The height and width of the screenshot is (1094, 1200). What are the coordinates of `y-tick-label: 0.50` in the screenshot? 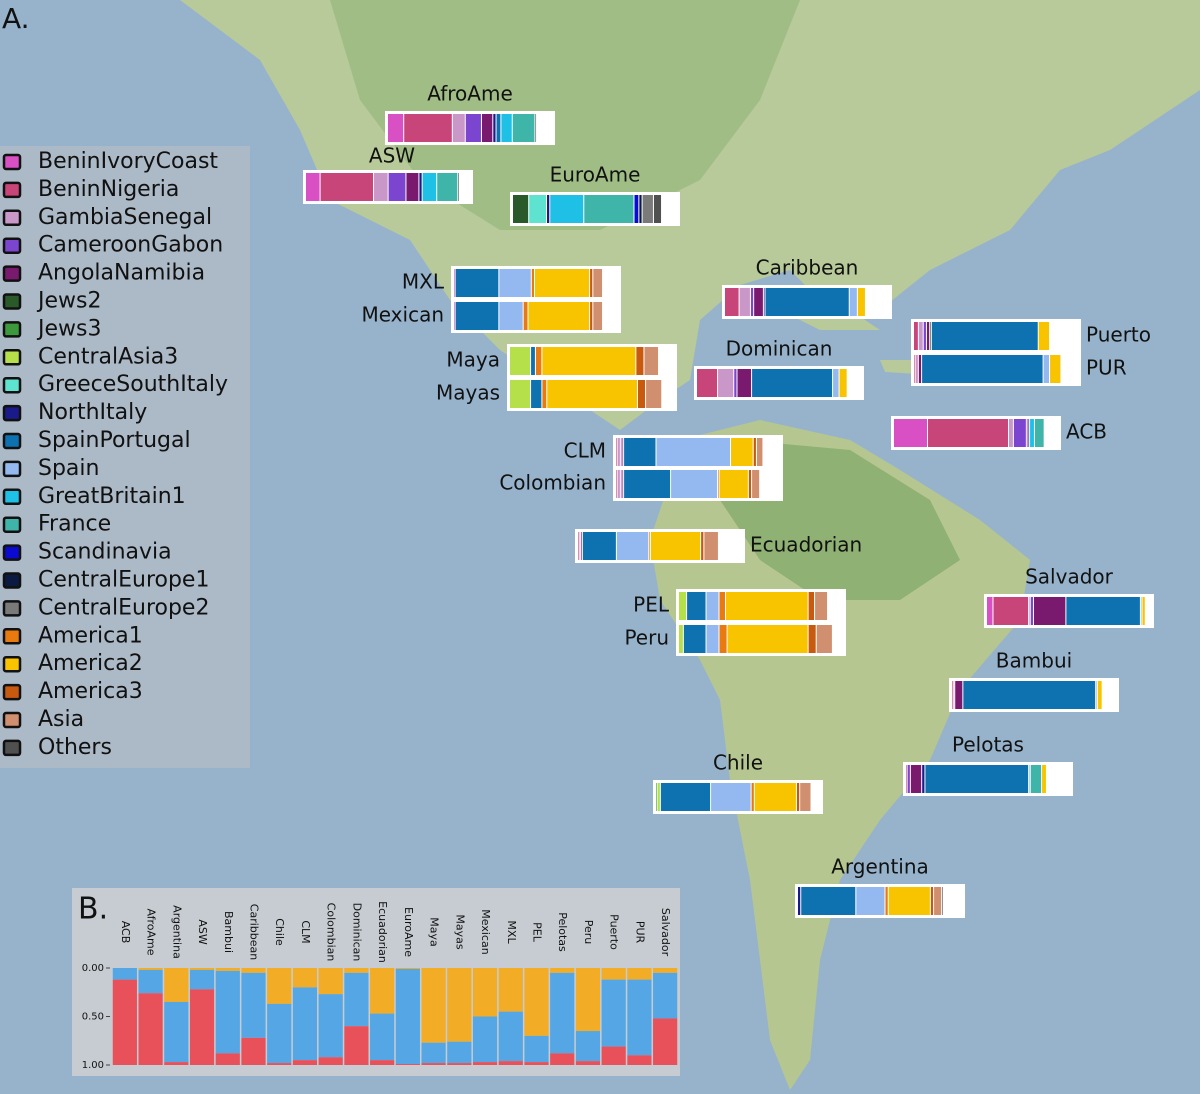 It's located at (93, 1017).